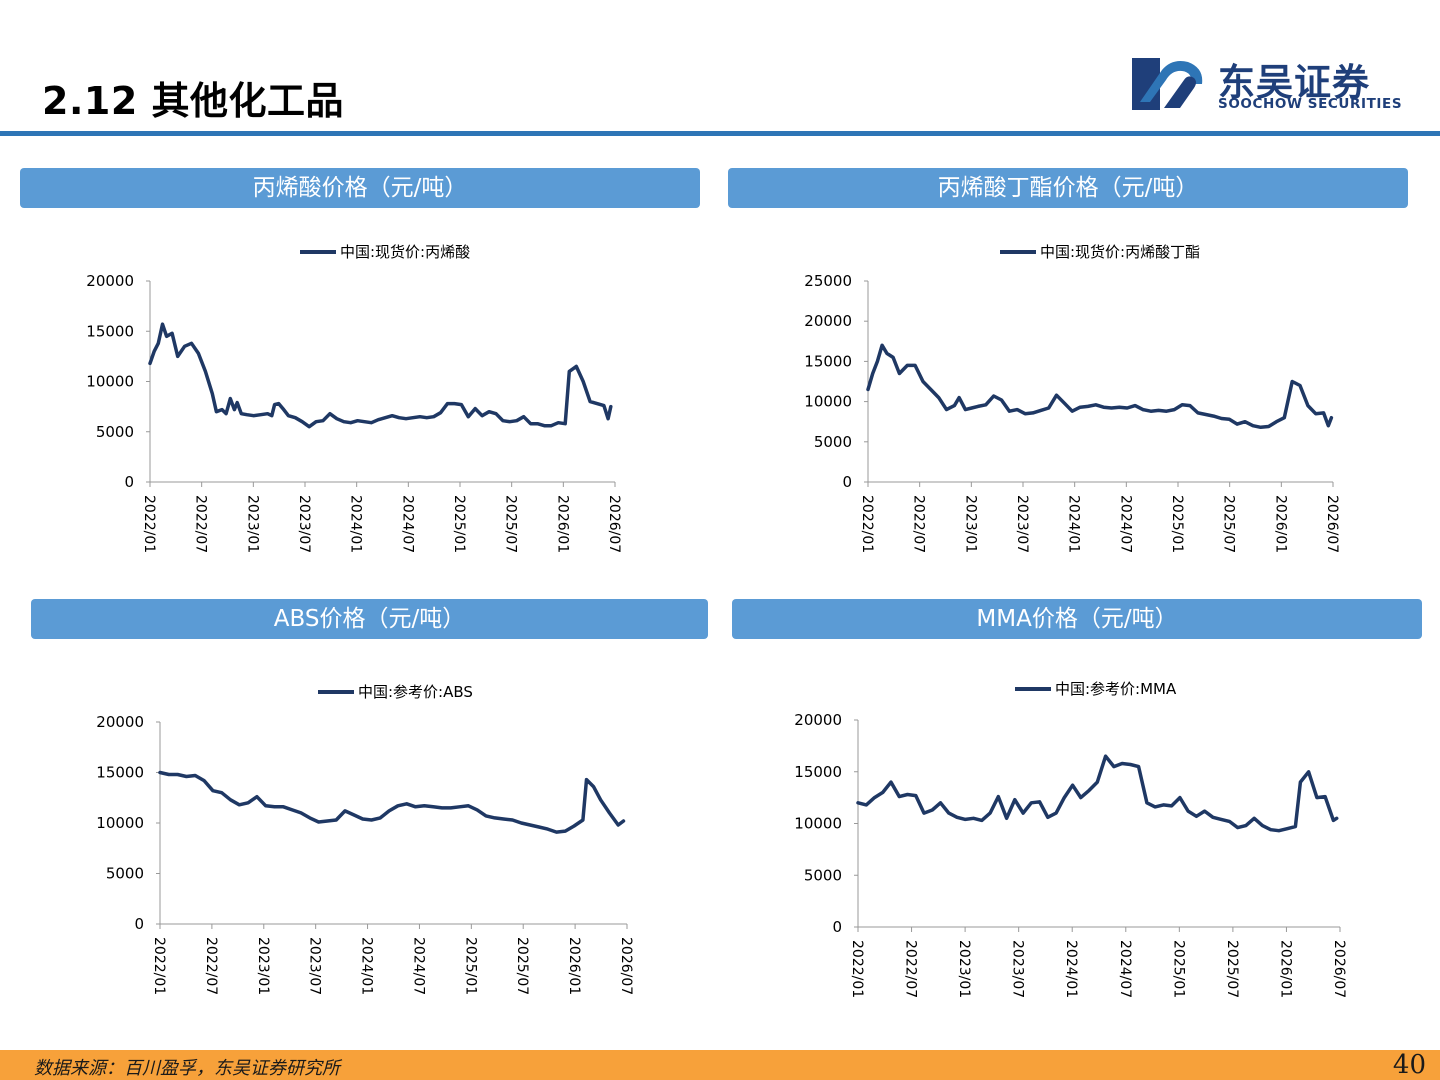 The image size is (1440, 1080). I want to click on abs-banner: ABS价格（元/吨）, so click(369, 619).